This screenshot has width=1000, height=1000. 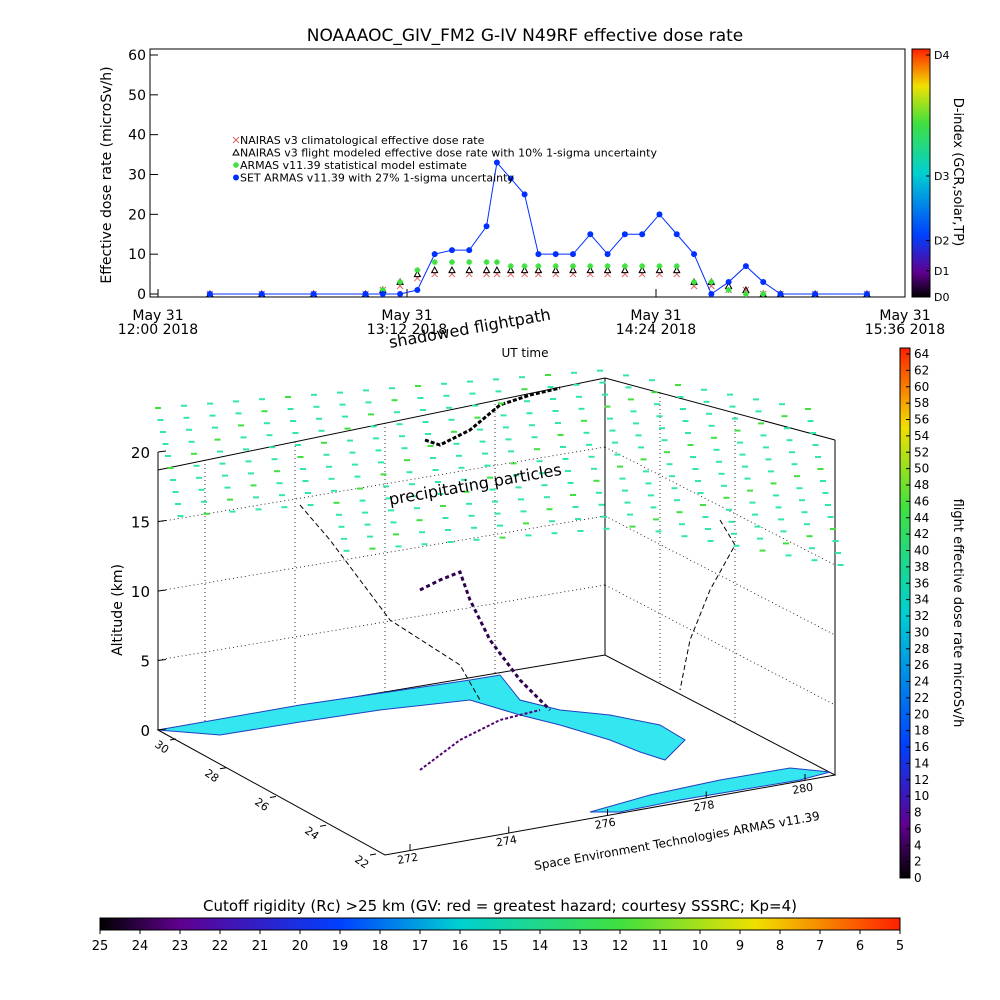 What do you see at coordinates (921, 665) in the screenshot?
I see `colorbar-tick-label: 26` at bounding box center [921, 665].